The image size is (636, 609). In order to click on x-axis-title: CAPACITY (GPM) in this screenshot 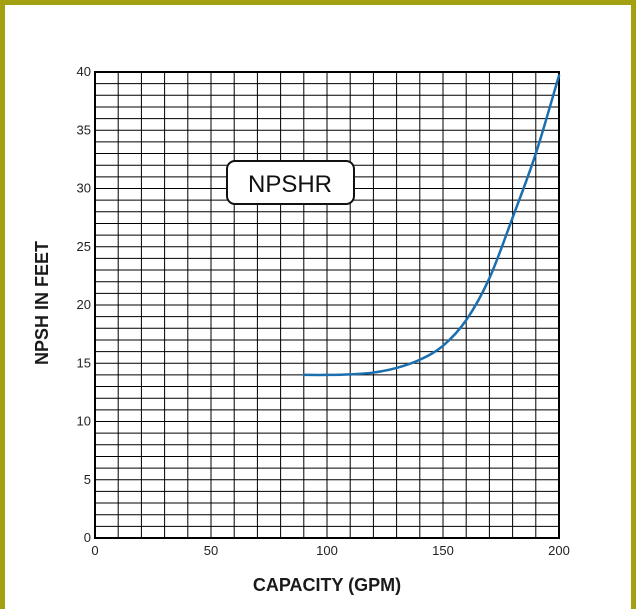, I will do `click(327, 585)`.